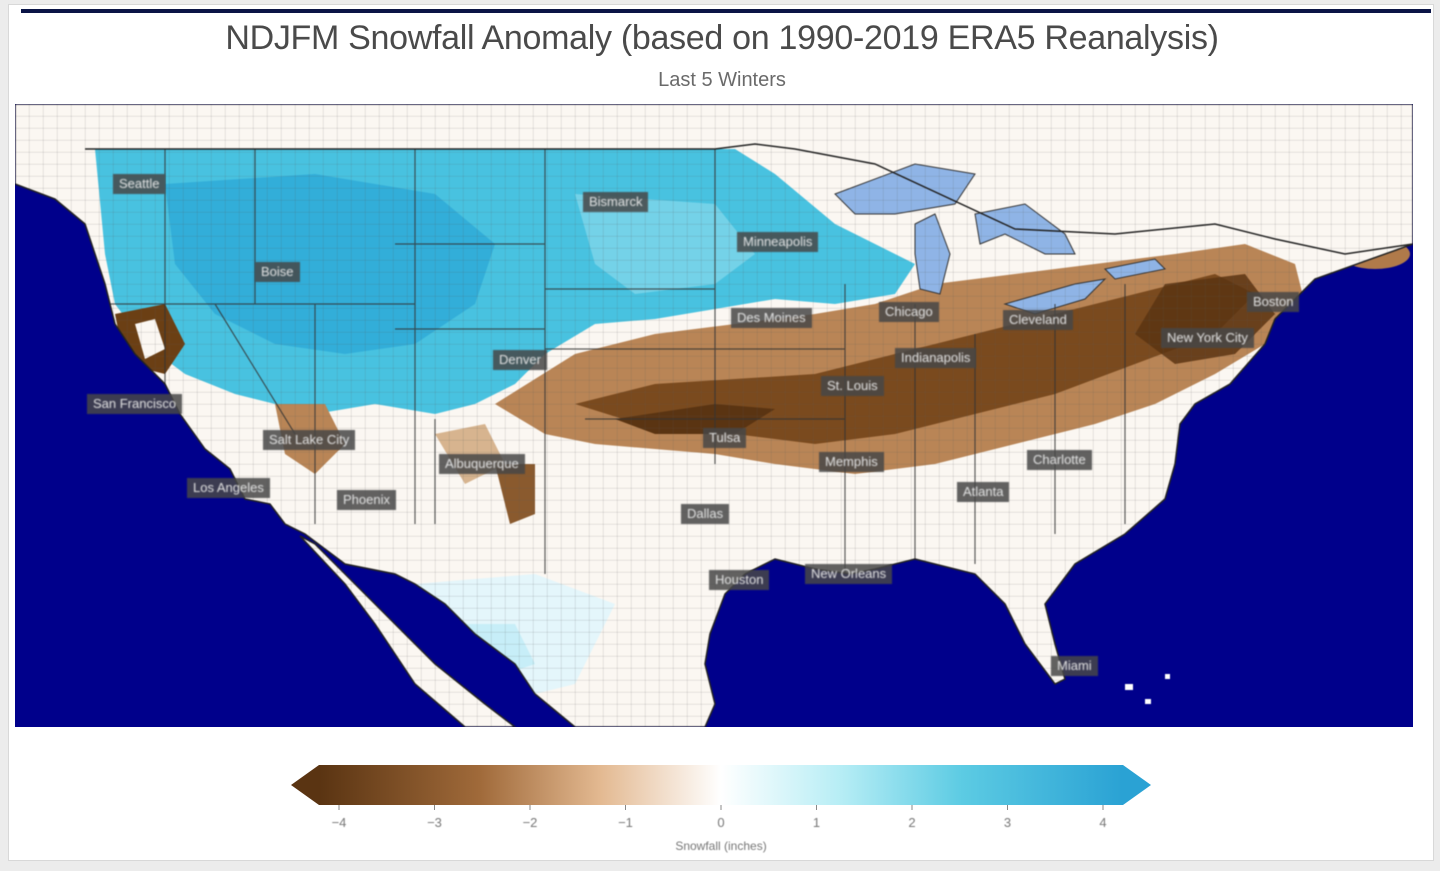  Describe the element at coordinates (912, 822) in the screenshot. I see `colorbar-tick-label: 2` at that location.